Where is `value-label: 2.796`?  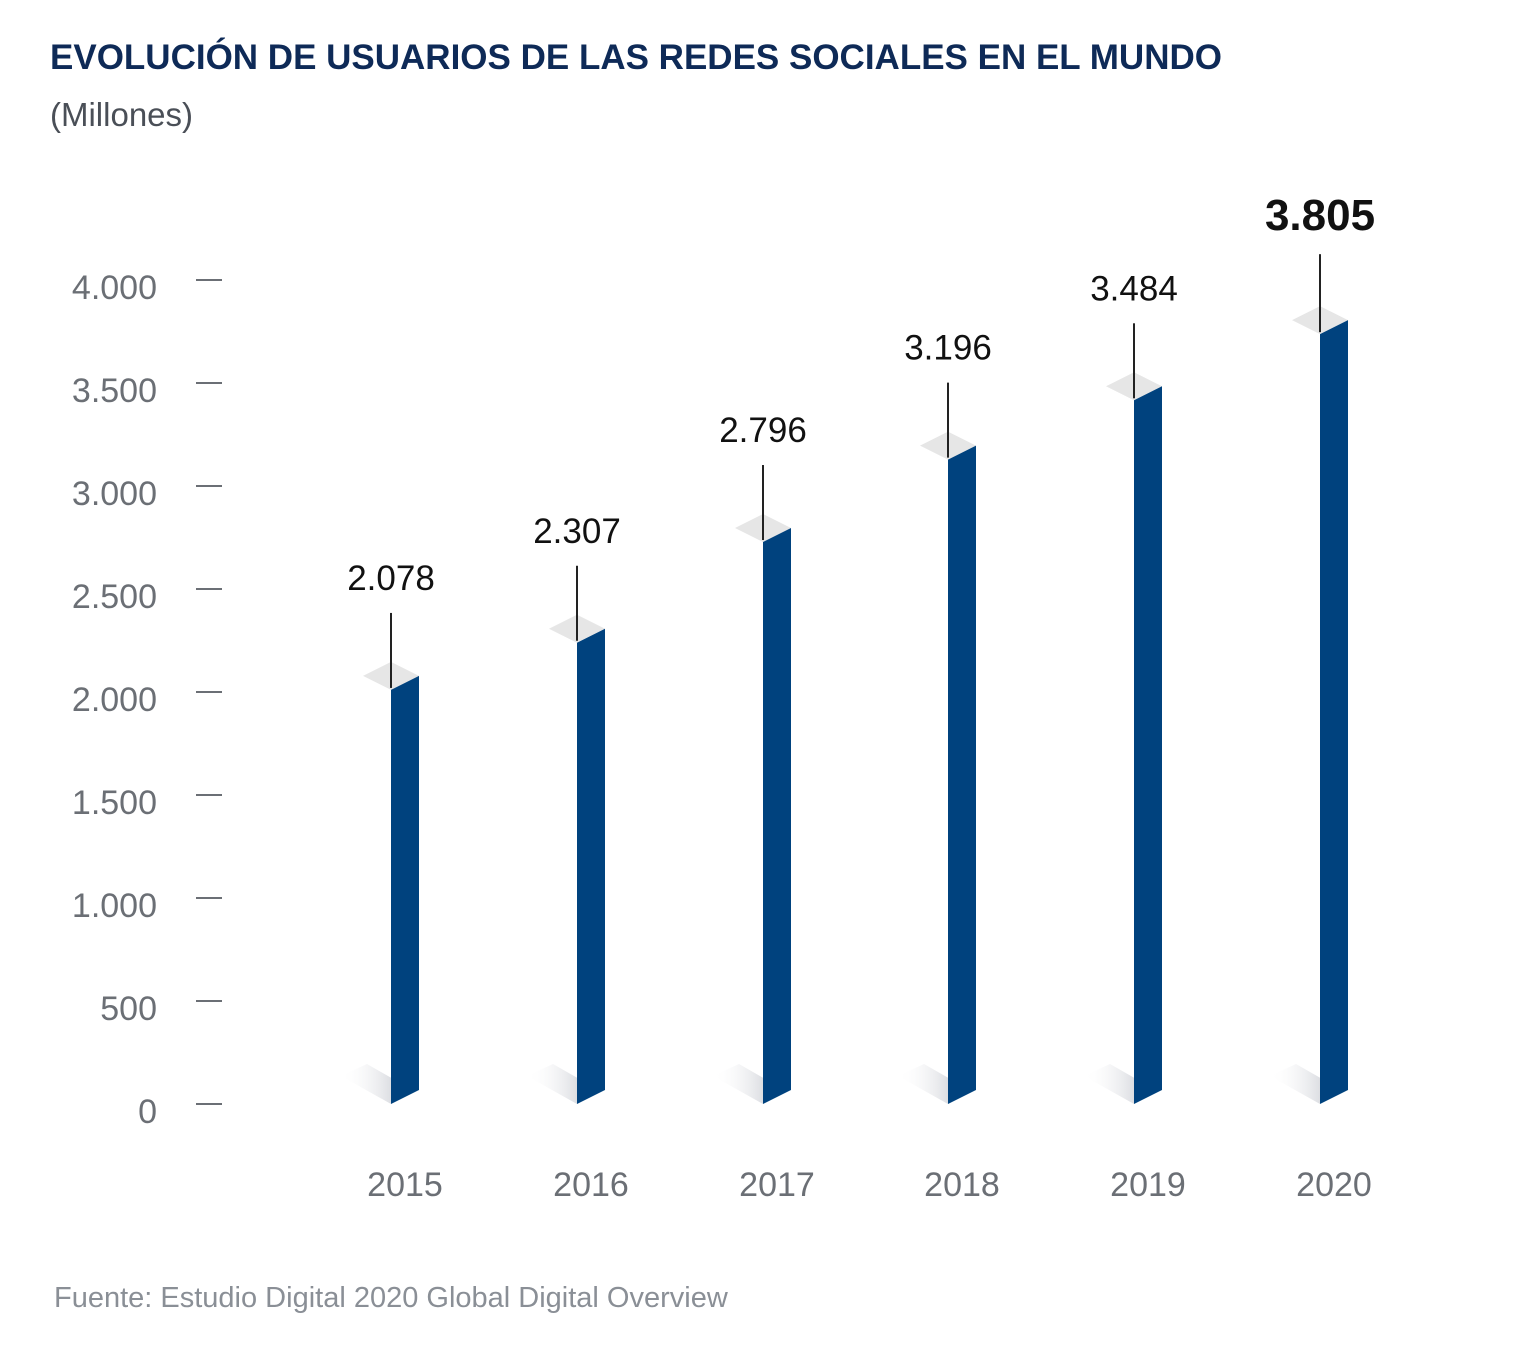
value-label: 2.796 is located at coordinates (763, 430).